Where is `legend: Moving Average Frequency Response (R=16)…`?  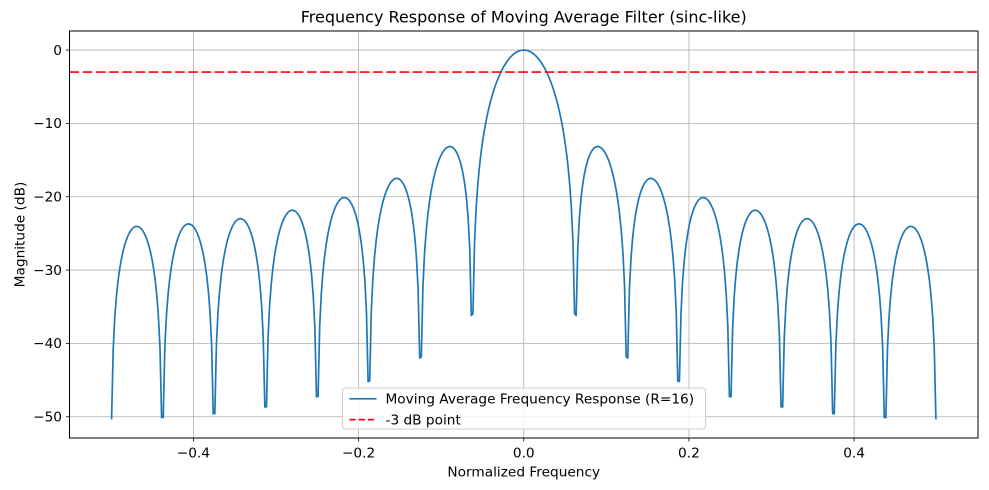
legend: Moving Average Frequency Response (R=16)… is located at coordinates (524, 408).